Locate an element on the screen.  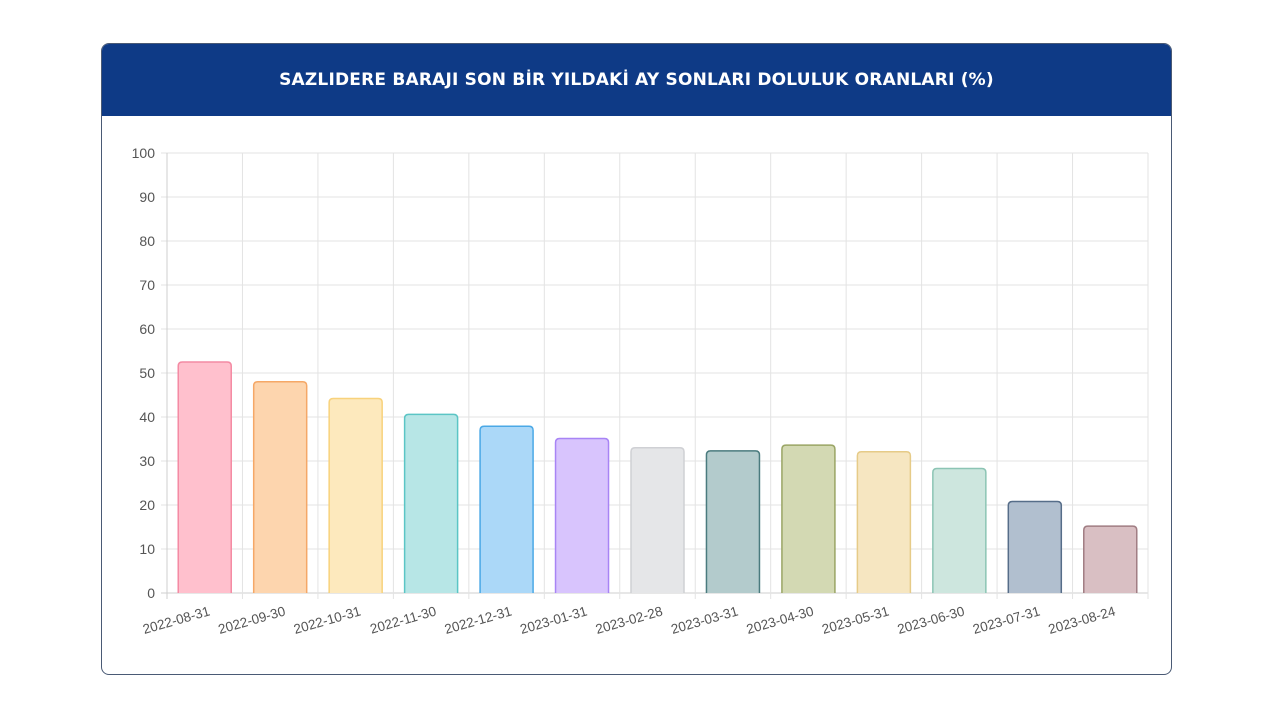
y-tick-label: 70 is located at coordinates (147, 285).